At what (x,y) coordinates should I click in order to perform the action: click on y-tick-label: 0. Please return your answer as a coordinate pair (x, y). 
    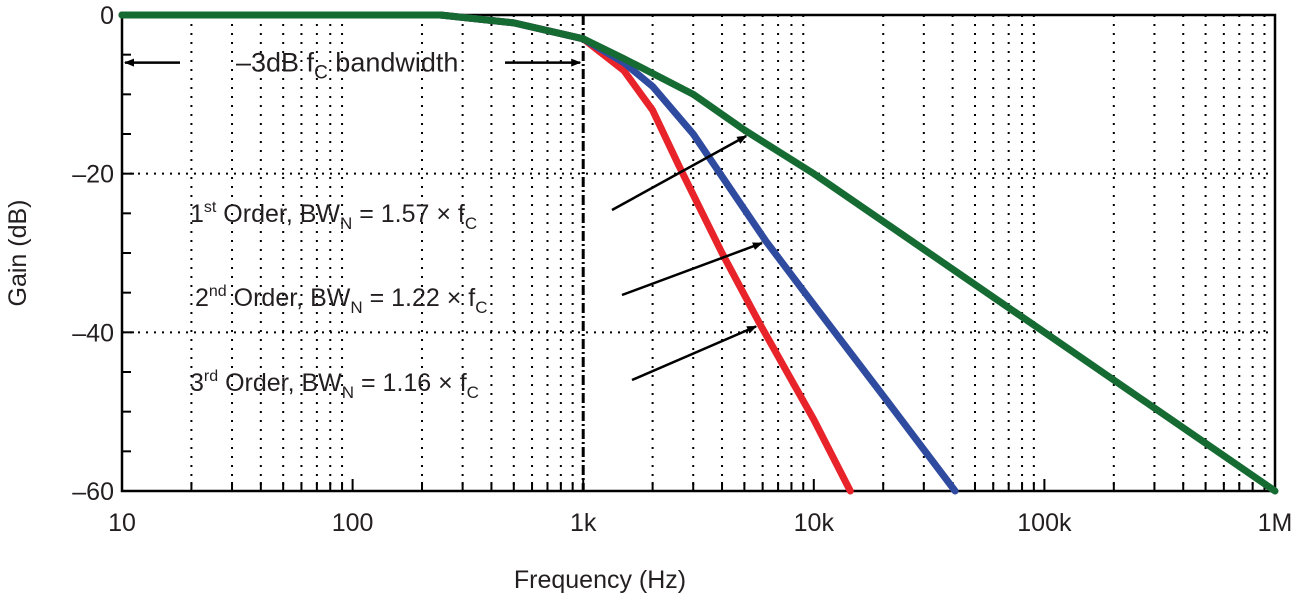
    Looking at the image, I should click on (107, 16).